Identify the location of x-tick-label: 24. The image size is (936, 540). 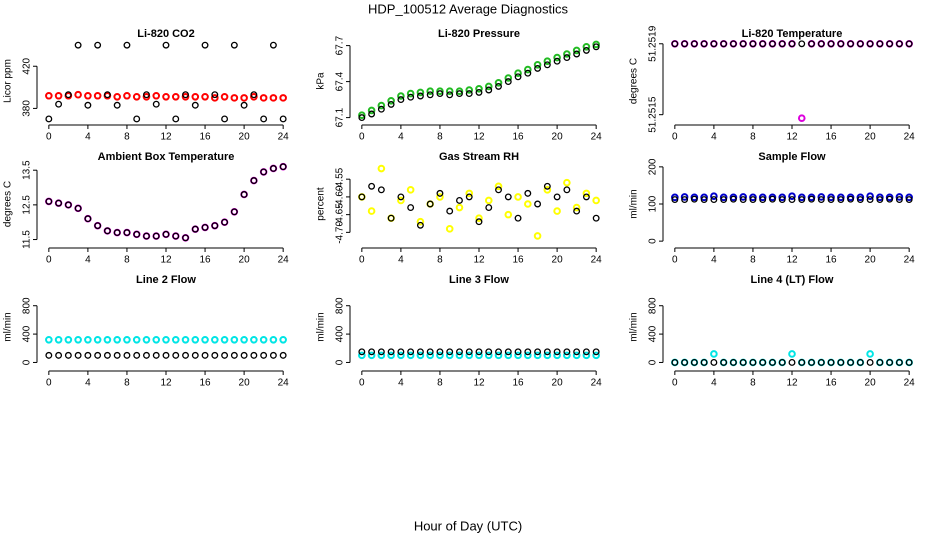
(597, 260).